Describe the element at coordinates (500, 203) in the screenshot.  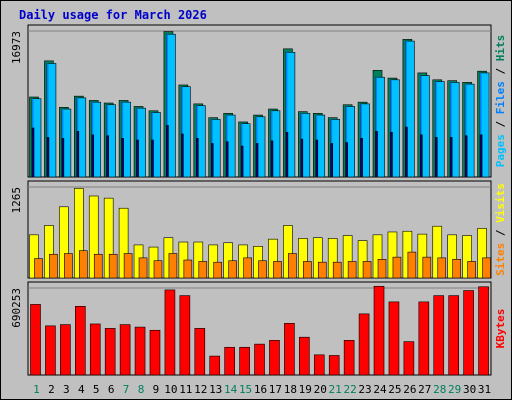
I see `legend-item: Visits` at that location.